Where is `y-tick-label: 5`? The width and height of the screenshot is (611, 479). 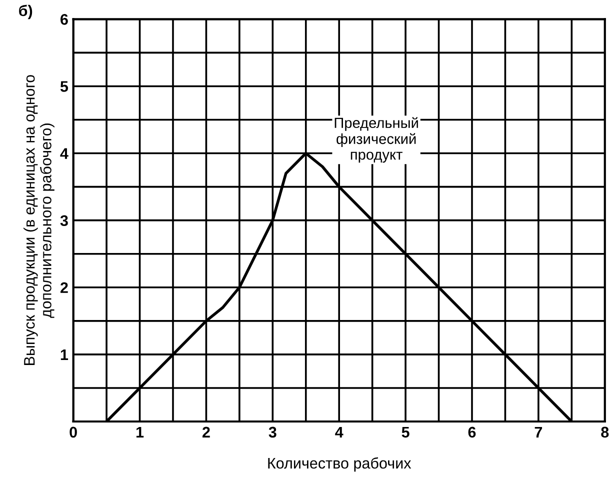
y-tick-label: 5 is located at coordinates (64, 86).